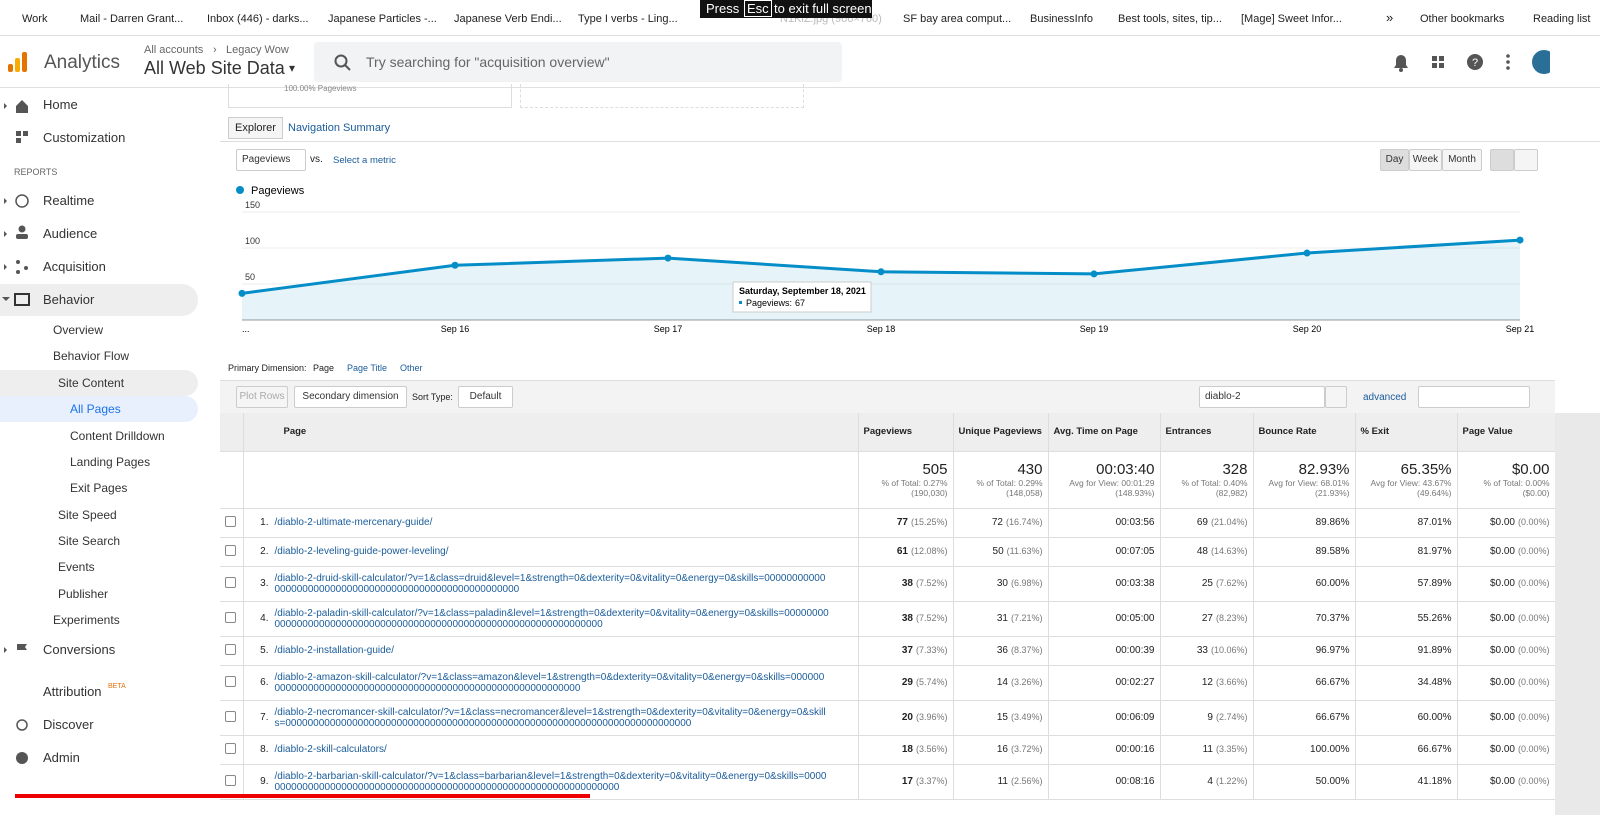  Describe the element at coordinates (99, 488) in the screenshot. I see `nav-subitem: Exit Pages` at that location.